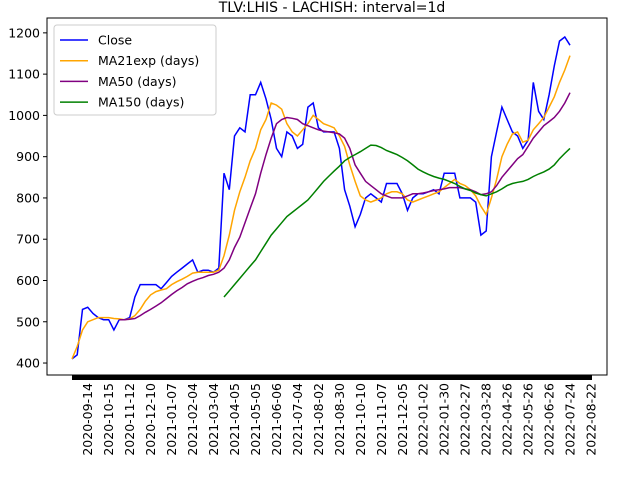 The image size is (640, 480). I want to click on y-tick-label: 900, so click(28, 156).